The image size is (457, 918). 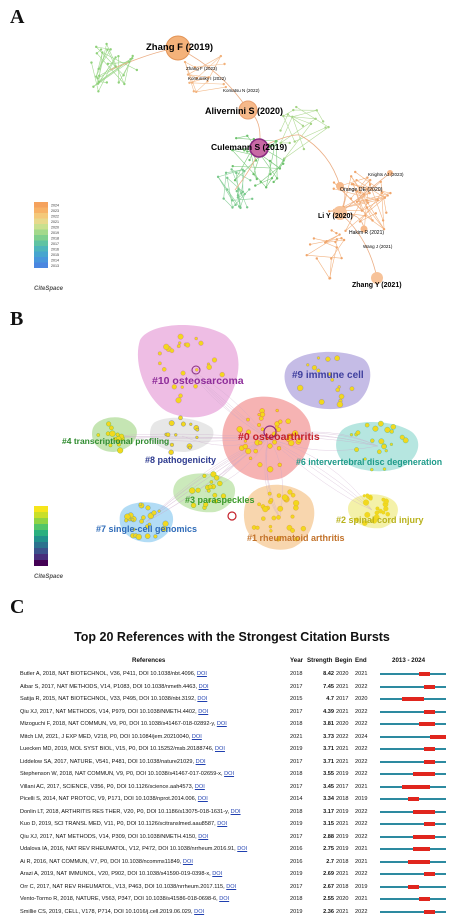 I want to click on row-strength: 8.42, so click(x=325, y=674).